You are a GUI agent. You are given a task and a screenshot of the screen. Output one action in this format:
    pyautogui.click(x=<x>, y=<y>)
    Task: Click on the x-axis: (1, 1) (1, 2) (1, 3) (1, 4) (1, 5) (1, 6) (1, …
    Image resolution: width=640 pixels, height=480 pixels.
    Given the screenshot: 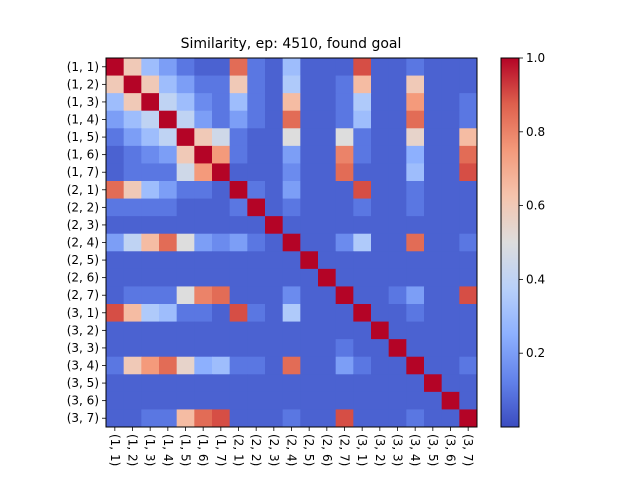 What is the action you would take?
    pyautogui.click(x=291, y=446)
    